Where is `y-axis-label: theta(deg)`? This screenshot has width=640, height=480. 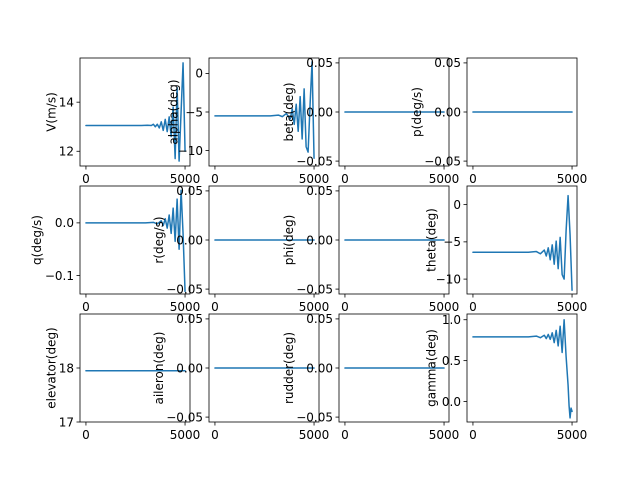
y-axis-label: theta(deg) is located at coordinates (431, 240).